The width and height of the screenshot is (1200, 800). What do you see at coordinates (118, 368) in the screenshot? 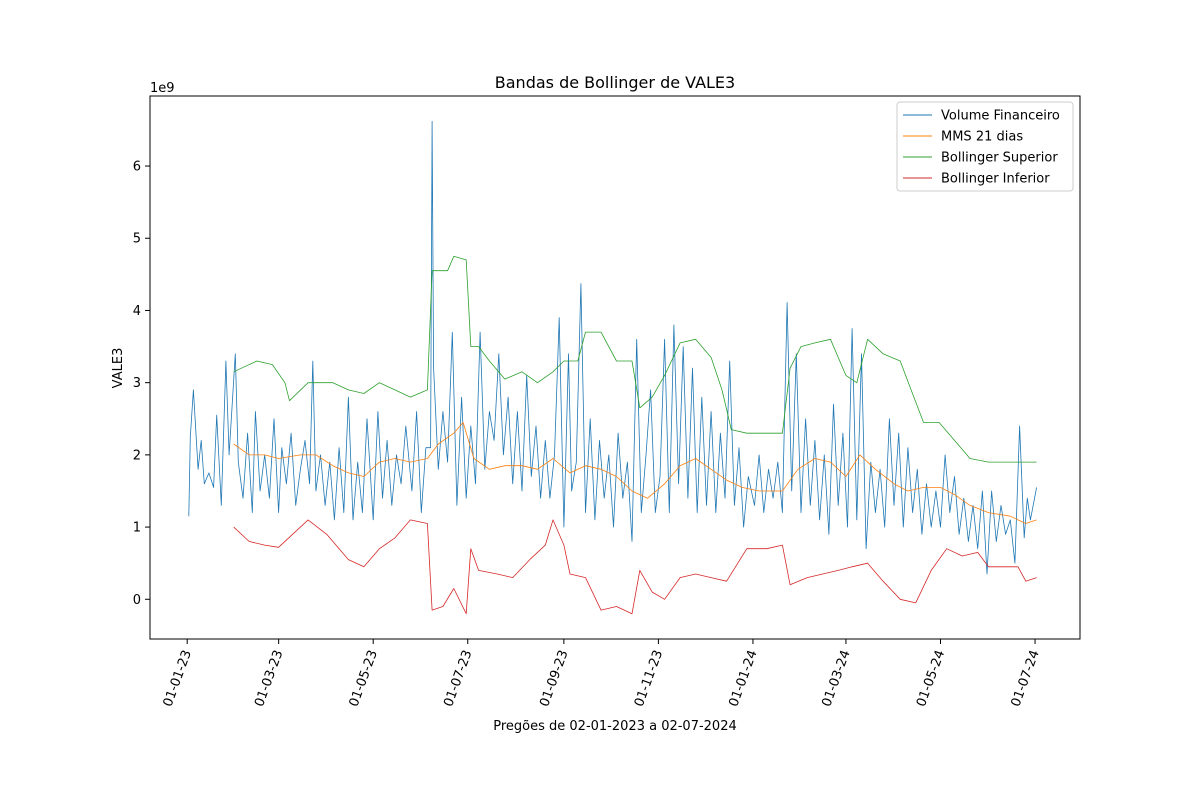
I see `y-axis-label: VALE3` at bounding box center [118, 368].